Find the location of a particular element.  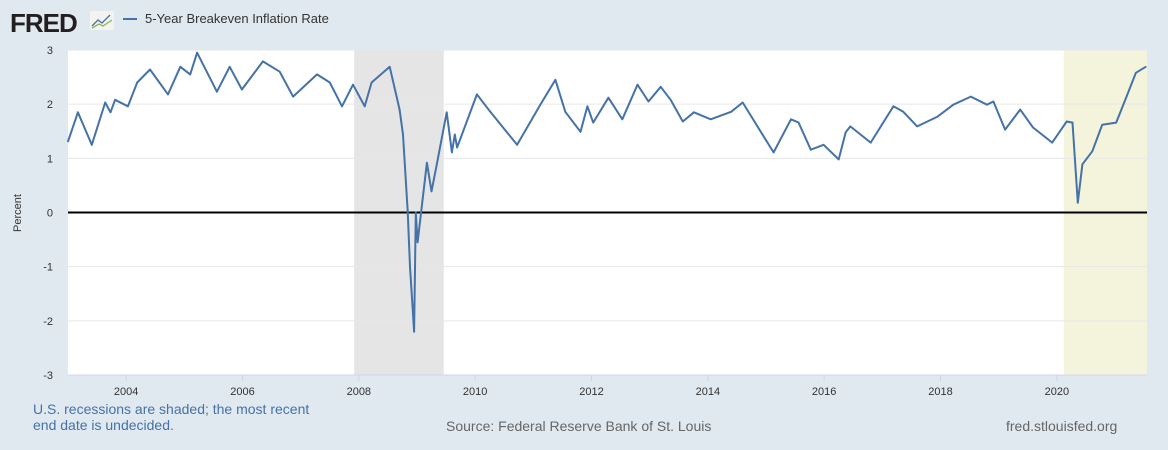

legend-swatch is located at coordinates (130, 18).